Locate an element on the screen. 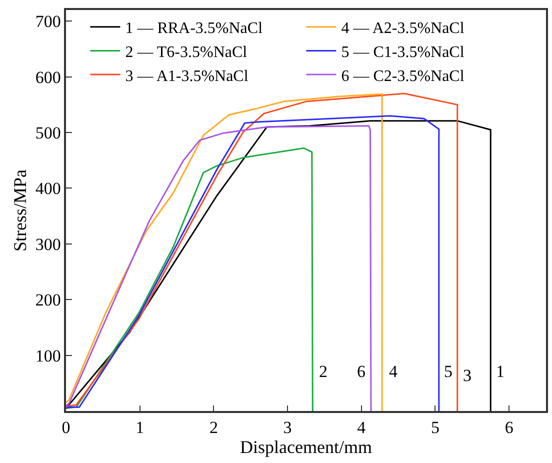 The width and height of the screenshot is (552, 463). y-axis-title: Stress/MPa is located at coordinates (20, 210).